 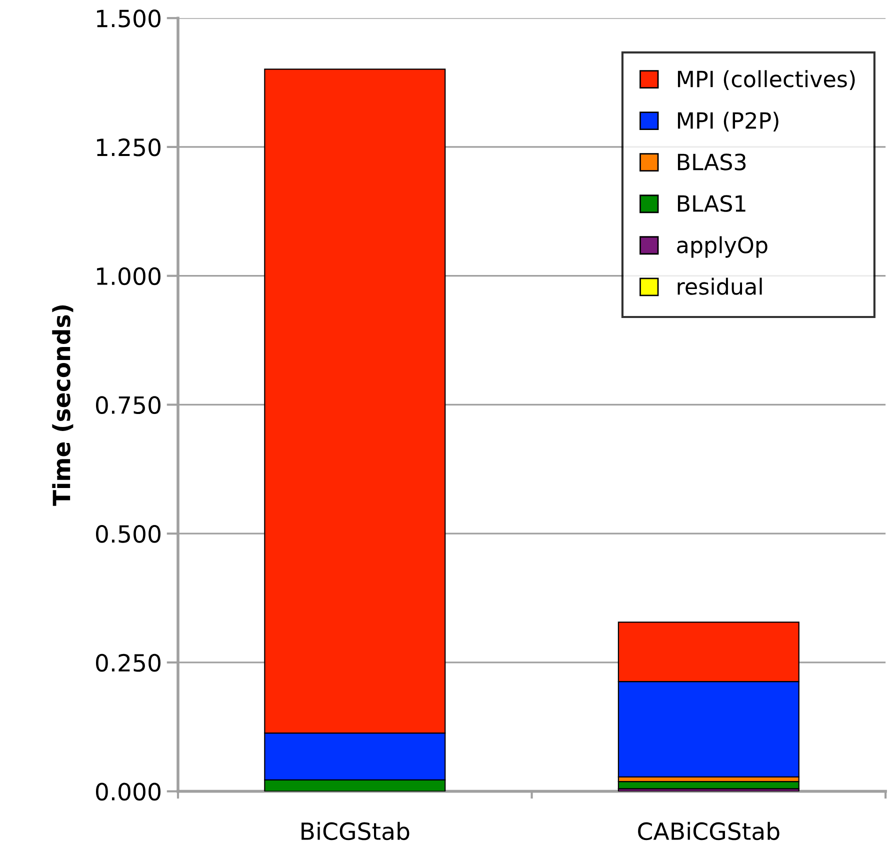 What do you see at coordinates (766, 80) in the screenshot?
I see `legend-label: MPI (collectives)` at bounding box center [766, 80].